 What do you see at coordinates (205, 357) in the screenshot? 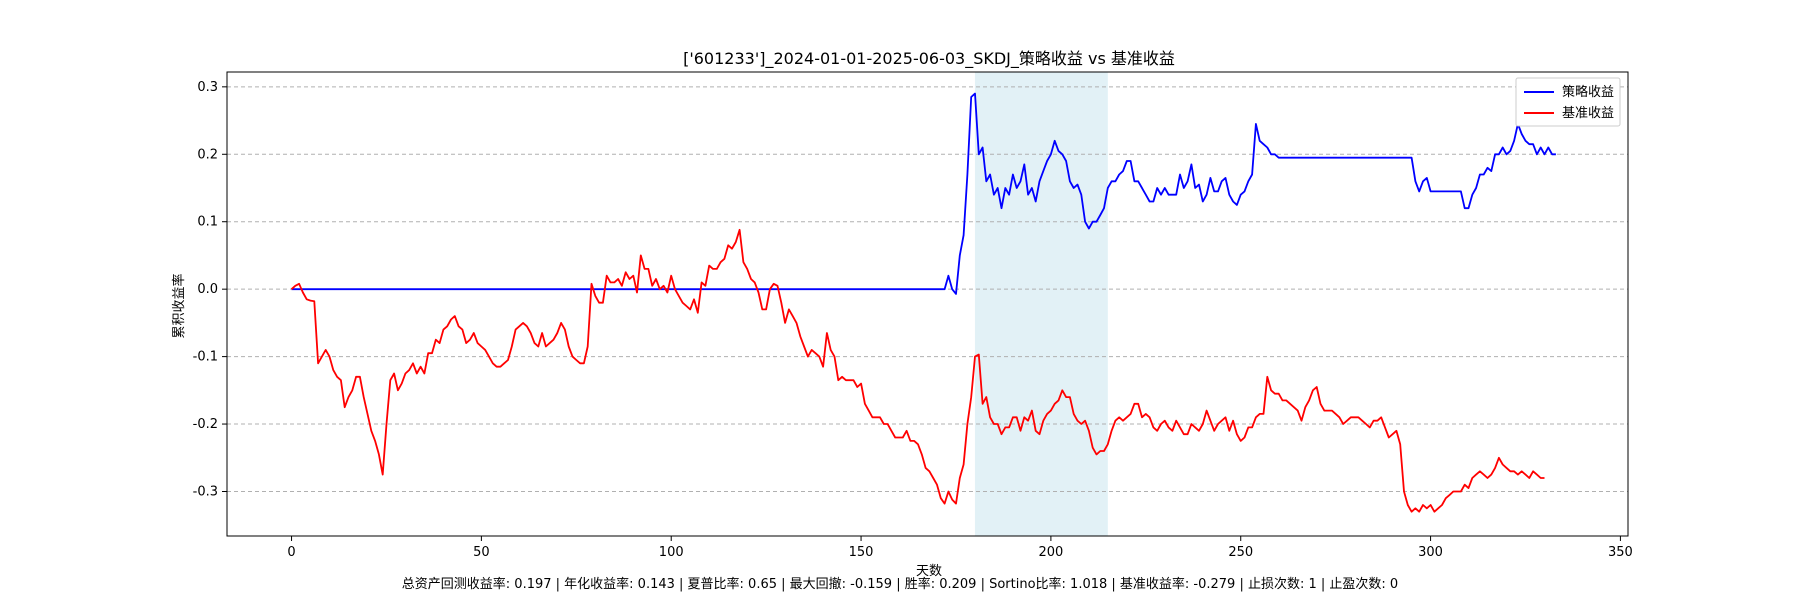
I see `y-tick-label: -0.1` at bounding box center [205, 357].